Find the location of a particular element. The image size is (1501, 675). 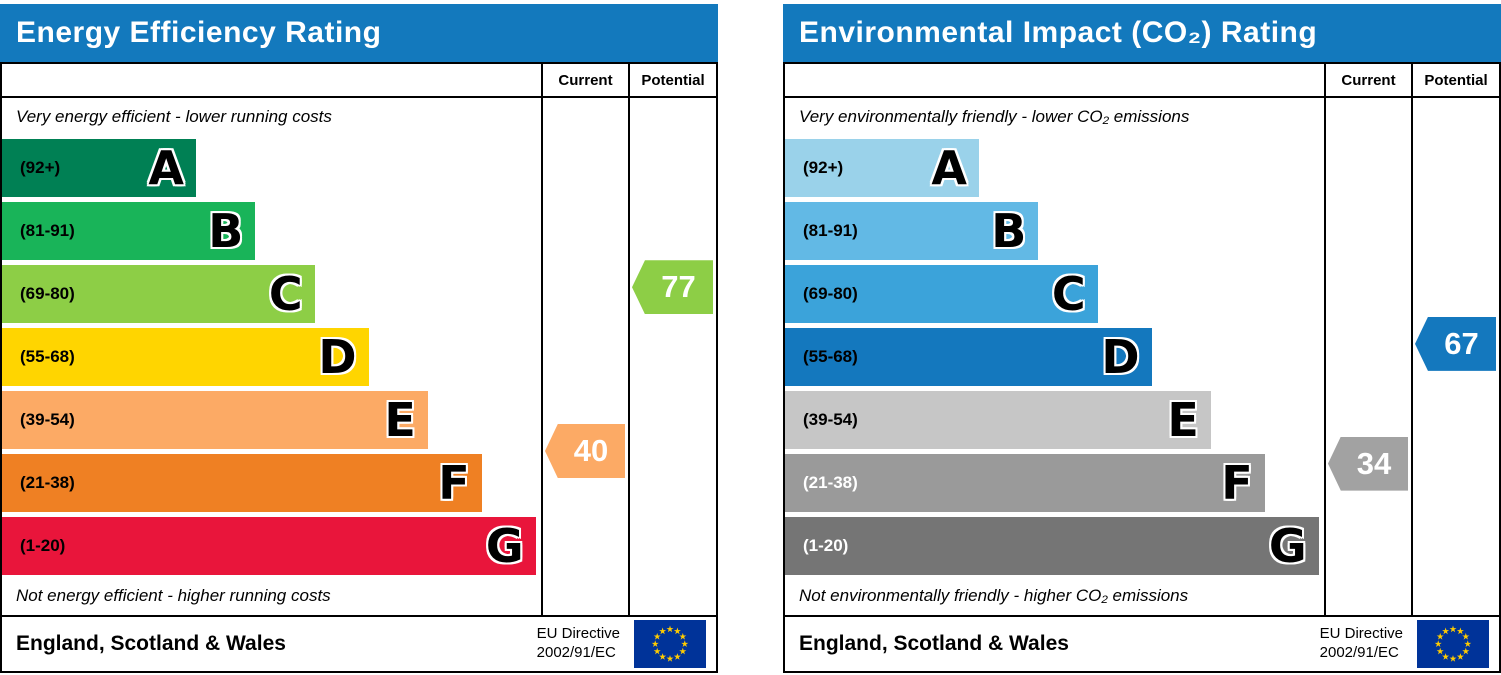

current-rating-value: 40 is located at coordinates (591, 450).